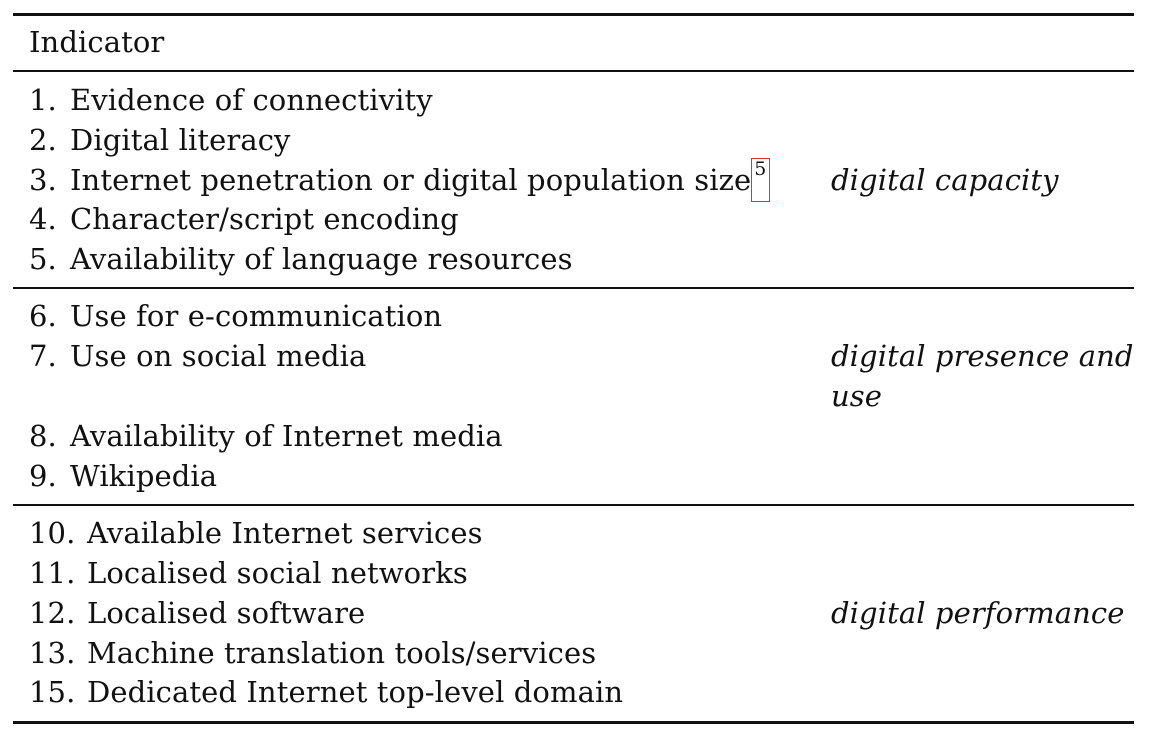  What do you see at coordinates (945, 180) in the screenshot?
I see `category-label: digital capacity` at bounding box center [945, 180].